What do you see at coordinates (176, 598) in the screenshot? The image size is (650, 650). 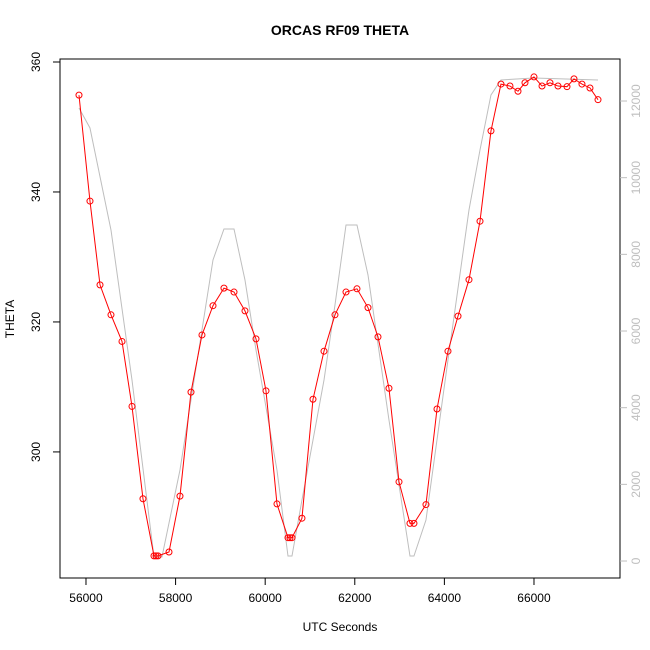 I see `x-tick-label: 58000` at bounding box center [176, 598].